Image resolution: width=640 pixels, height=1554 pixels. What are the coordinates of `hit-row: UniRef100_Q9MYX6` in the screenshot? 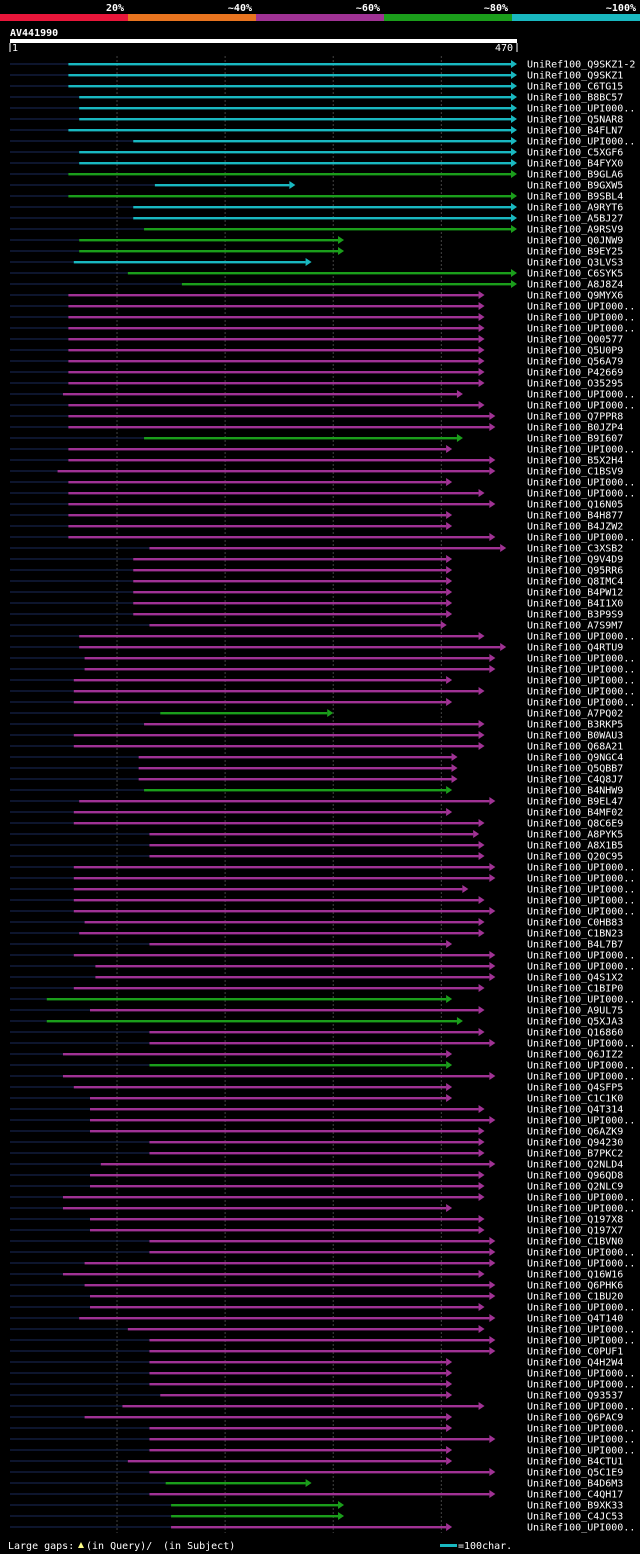 It's located at (316, 296).